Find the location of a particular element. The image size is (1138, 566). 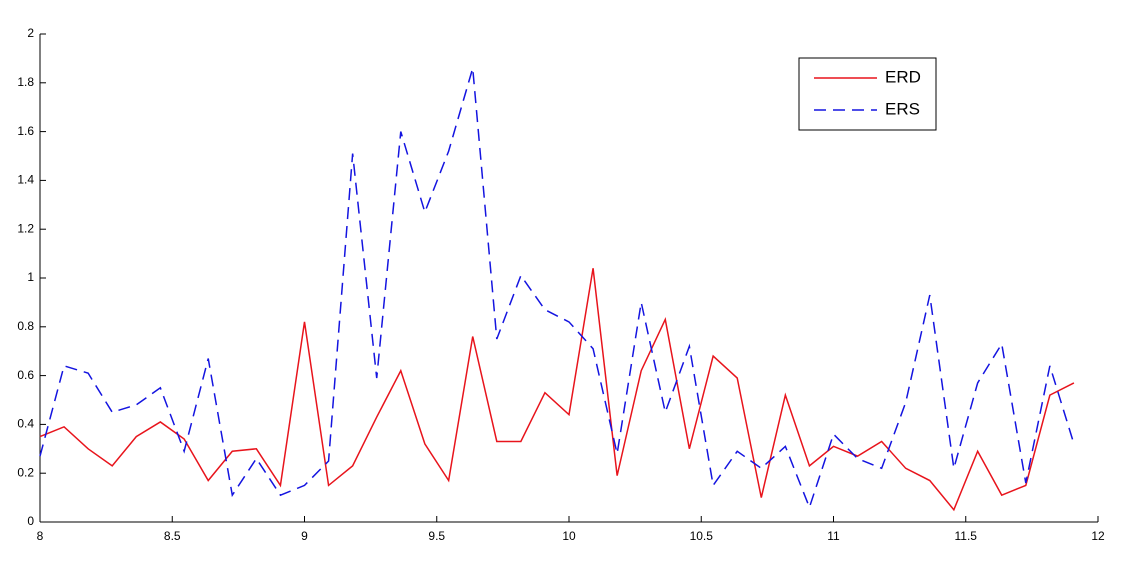

y-tick-label: 0 is located at coordinates (30, 521).